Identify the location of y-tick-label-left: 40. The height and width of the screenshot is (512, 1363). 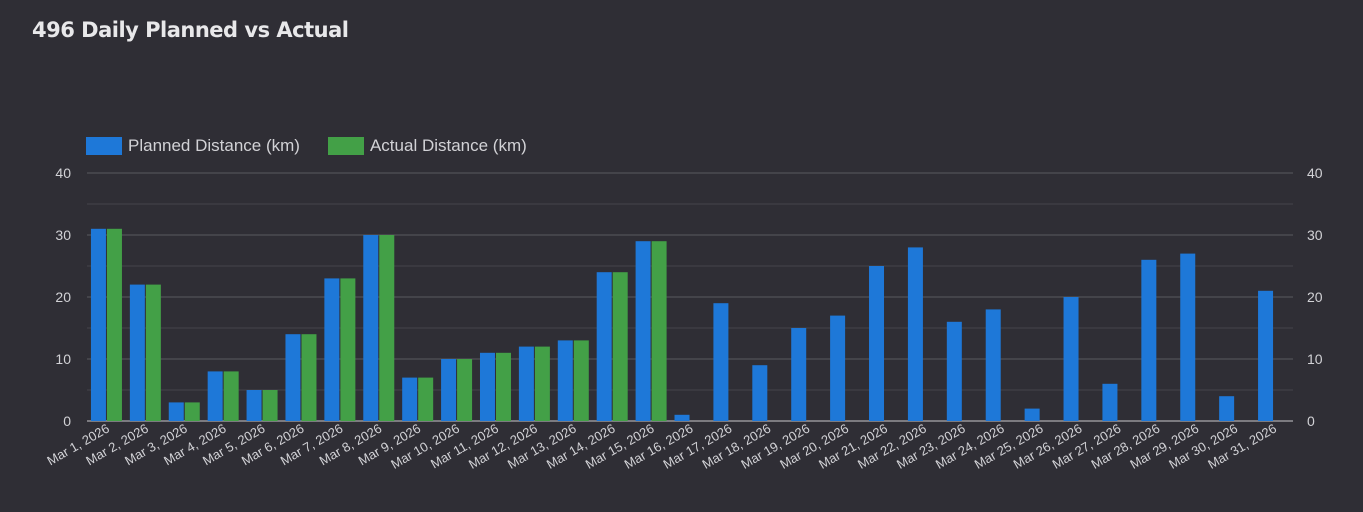
(63, 173).